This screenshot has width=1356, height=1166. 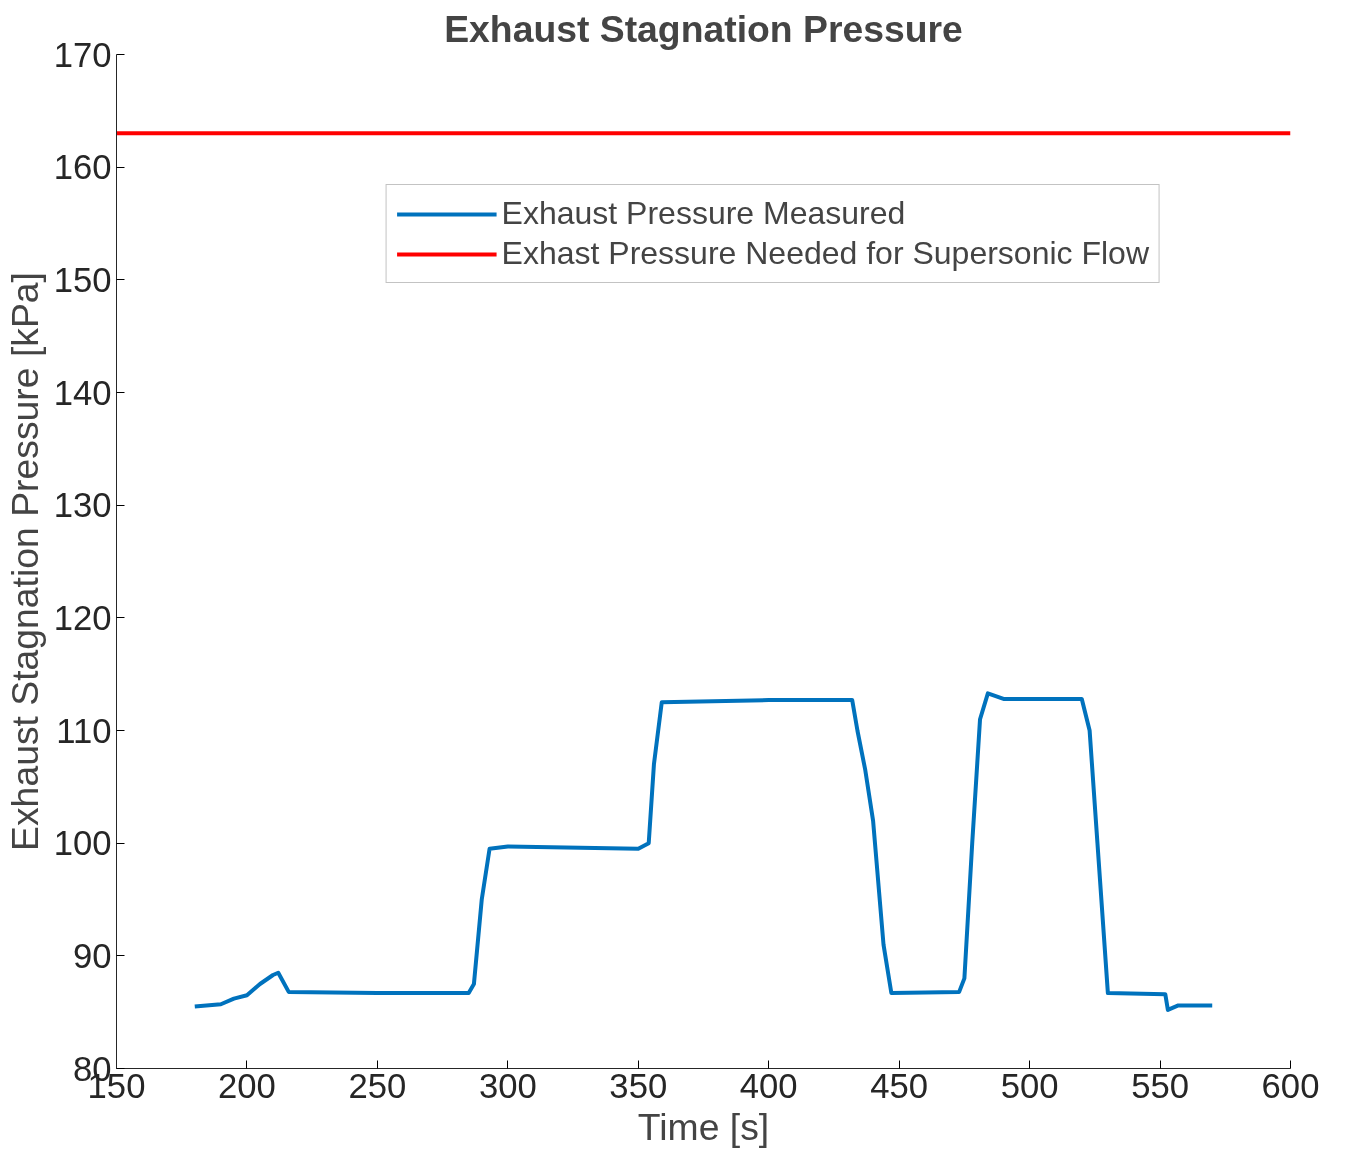 What do you see at coordinates (82, 54) in the screenshot?
I see `y-tick-label: 170` at bounding box center [82, 54].